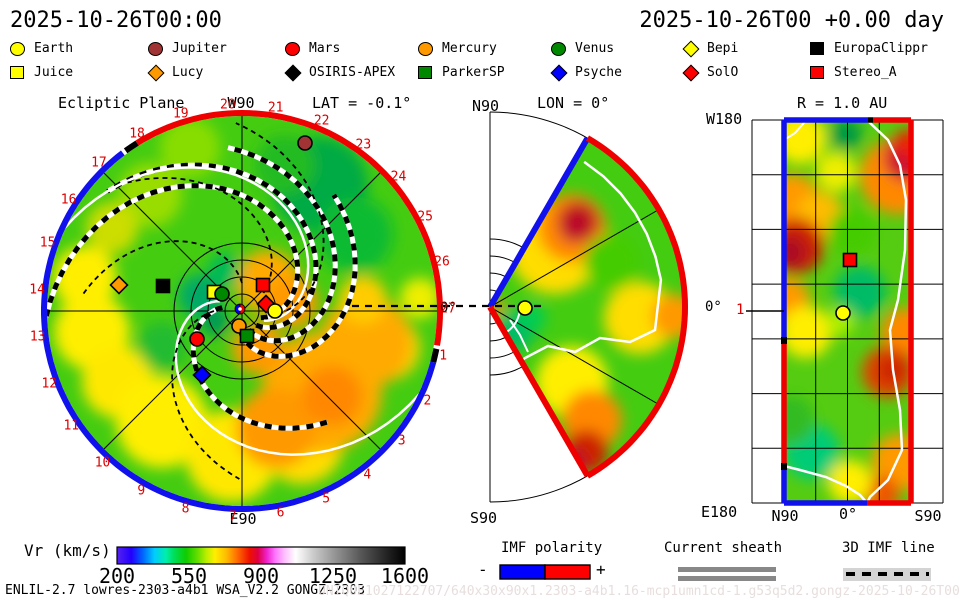  I want to click on rim-number-16: 16, so click(68, 200).